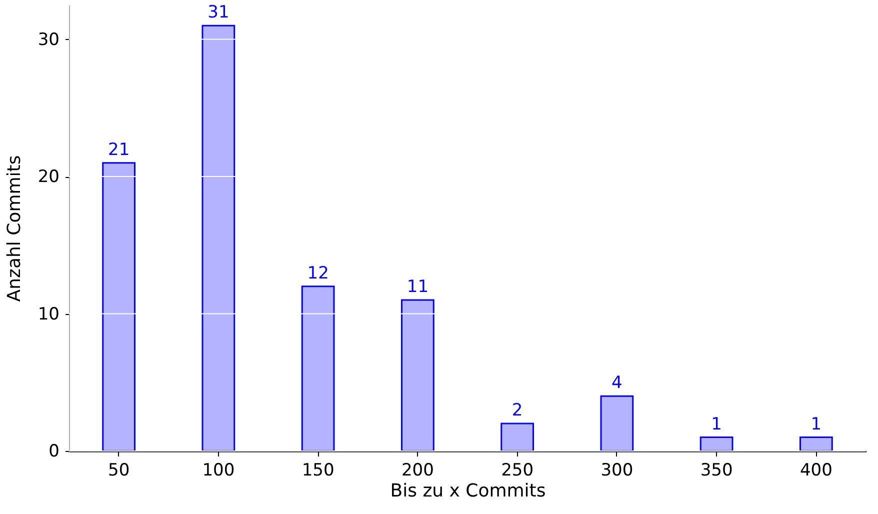 The image size is (878, 514). What do you see at coordinates (716, 470) in the screenshot?
I see `x-tick-label: 350` at bounding box center [716, 470].